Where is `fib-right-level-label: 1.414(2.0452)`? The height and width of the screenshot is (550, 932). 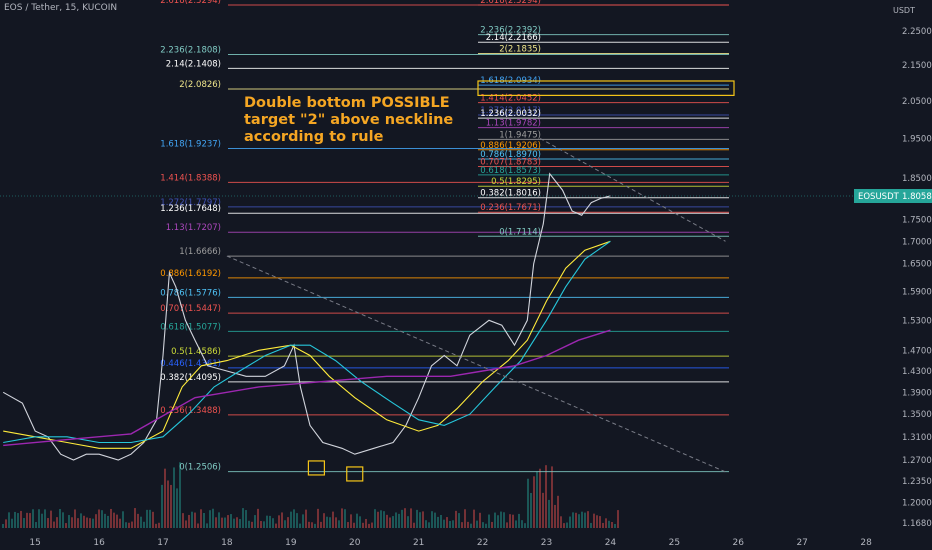 fib-right-level-label: 1.414(2.0452) is located at coordinates (510, 99).